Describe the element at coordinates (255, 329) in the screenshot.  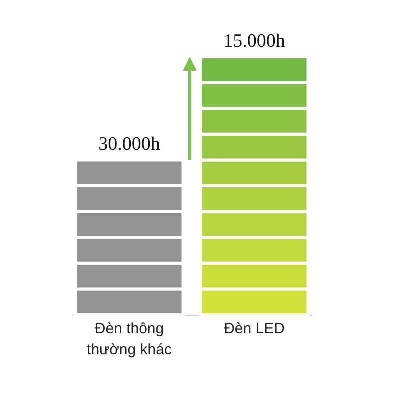
I see `x-tick-label: Đèn LED` at that location.